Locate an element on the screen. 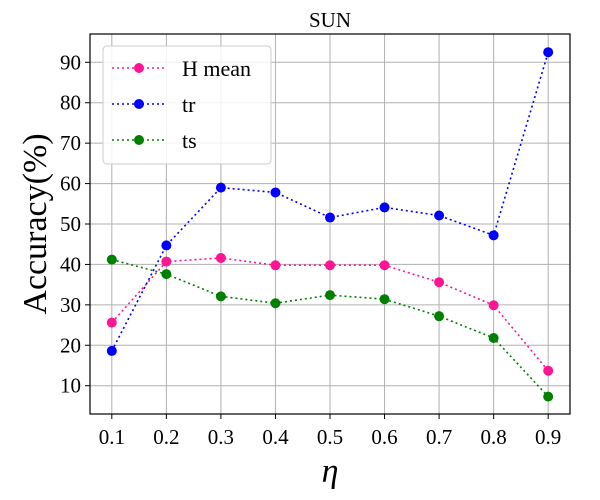 The width and height of the screenshot is (600, 500). legend-item: H mean is located at coordinates (181, 68).